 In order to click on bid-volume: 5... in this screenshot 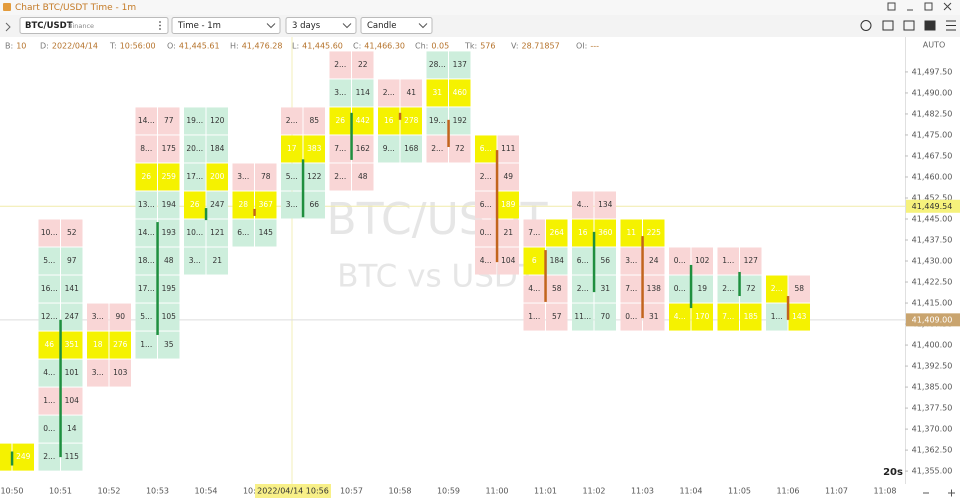, I will do `click(49, 260)`.